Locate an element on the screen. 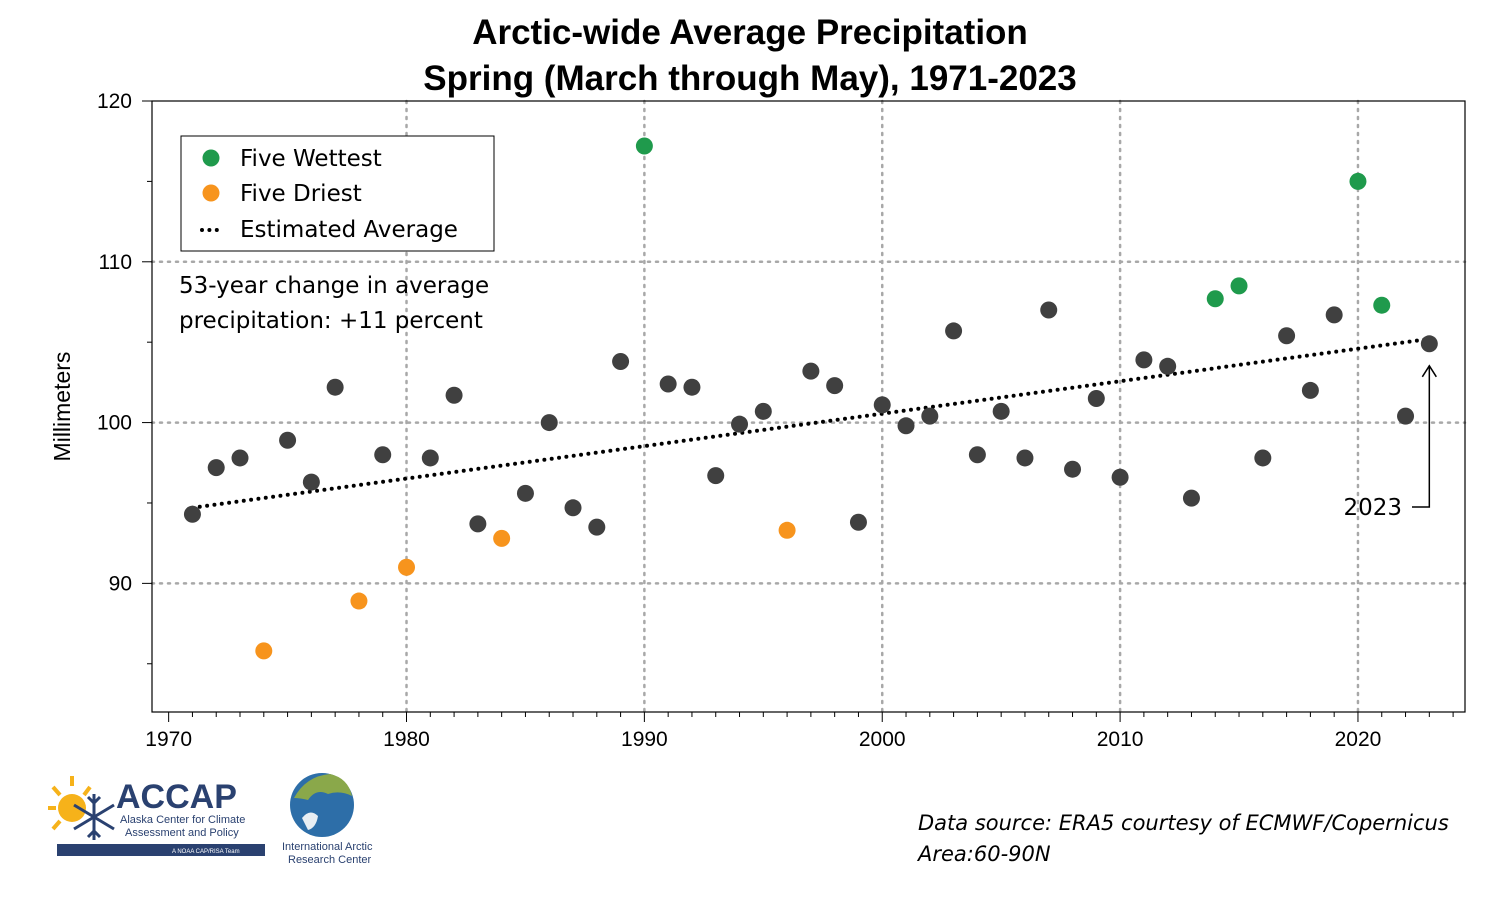 The width and height of the screenshot is (1500, 900). x-tick-label: 2000 is located at coordinates (882, 739).